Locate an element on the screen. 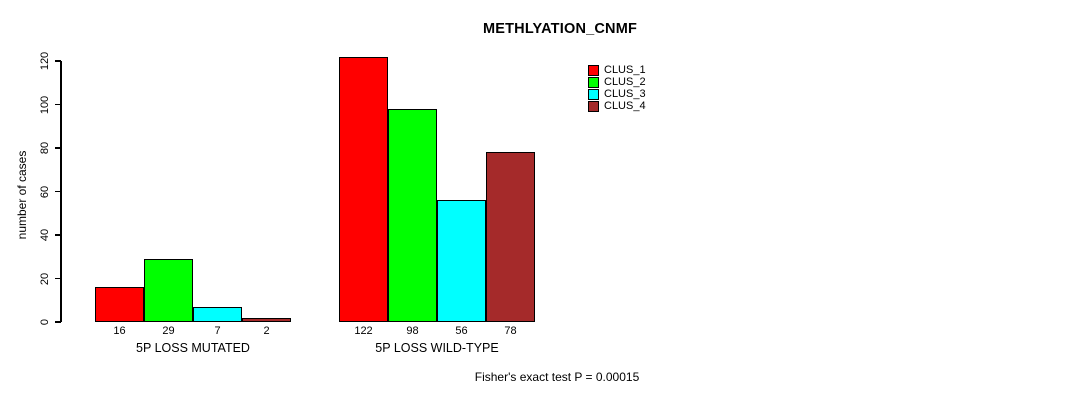  legend-item-clus_2: CLUS_2 is located at coordinates (617, 82).